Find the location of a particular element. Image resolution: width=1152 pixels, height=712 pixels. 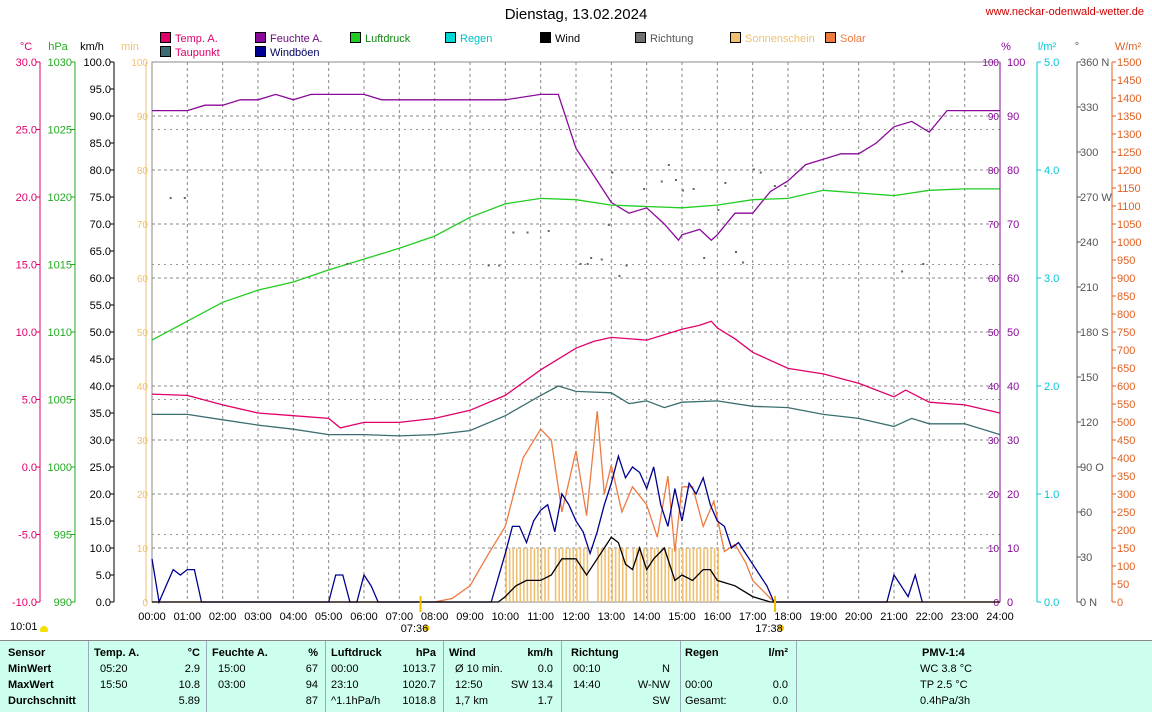

pressure-tick: 1020 is located at coordinates (60, 198).